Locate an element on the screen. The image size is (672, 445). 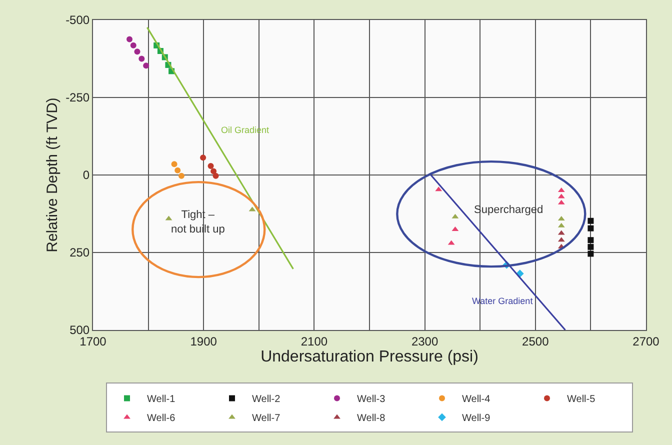
legend-label: Well-1 is located at coordinates (161, 400).